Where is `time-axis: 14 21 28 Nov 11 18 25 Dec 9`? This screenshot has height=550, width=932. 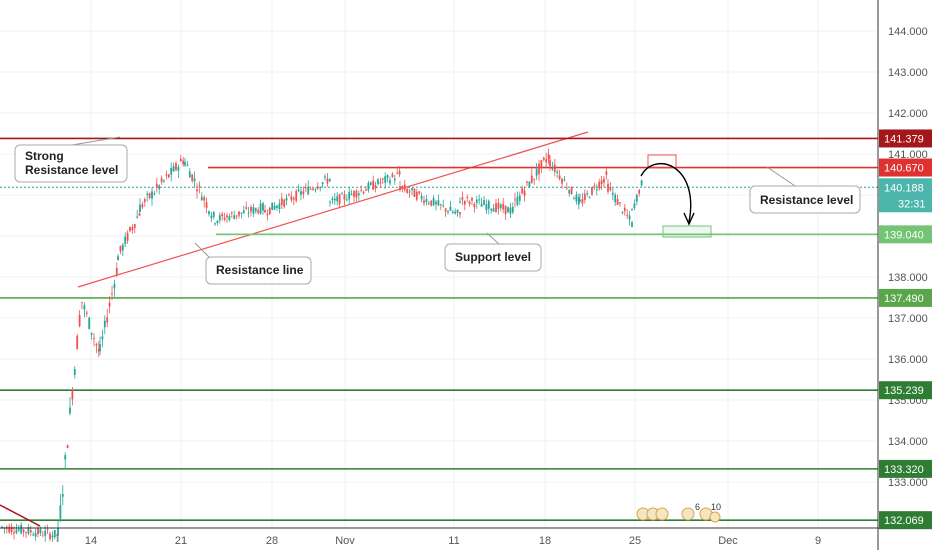 time-axis: 14 21 28 Nov 11 18 25 Dec 9 is located at coordinates (453, 541).